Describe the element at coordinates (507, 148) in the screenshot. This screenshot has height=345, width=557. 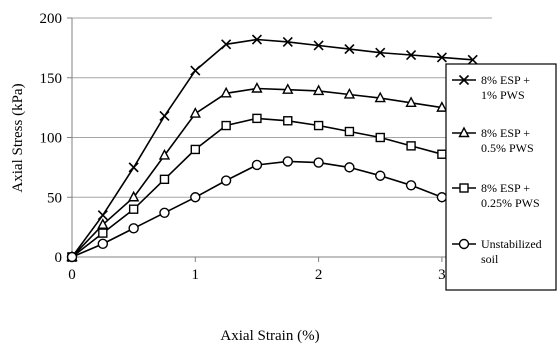
I see `legend-label: 0.5% PWS` at that location.